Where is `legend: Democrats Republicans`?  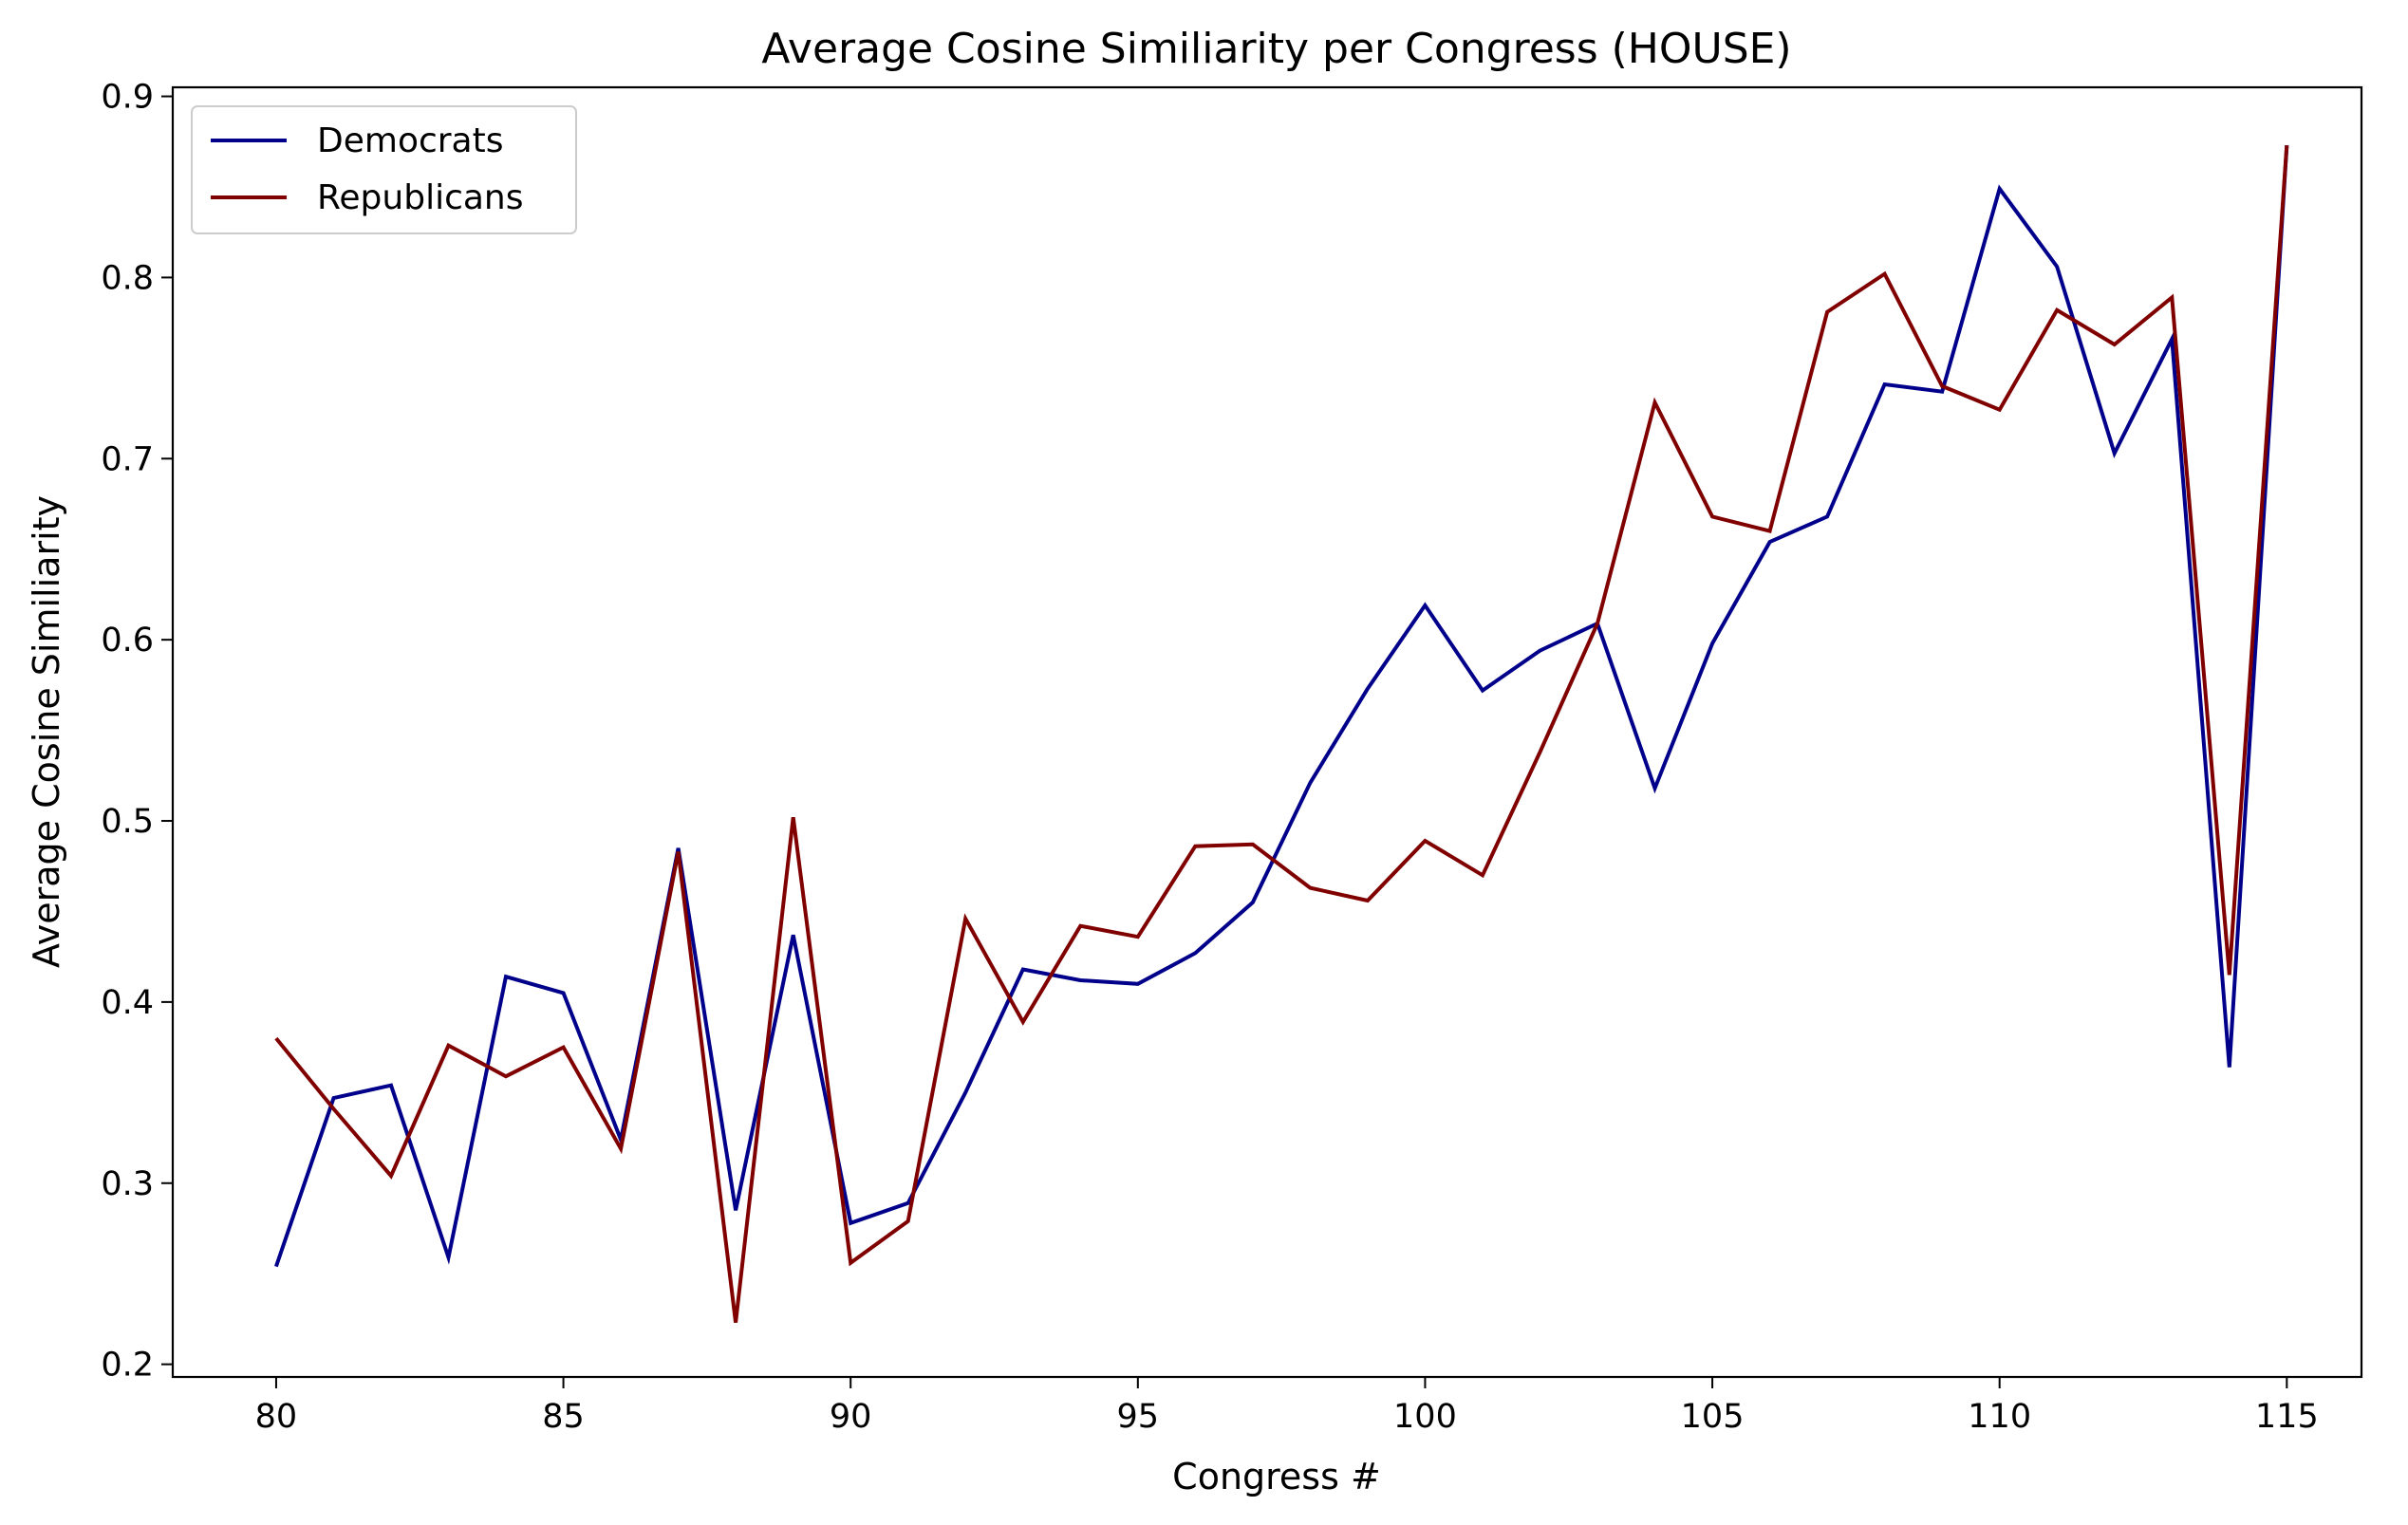 legend: Democrats Republicans is located at coordinates (384, 169).